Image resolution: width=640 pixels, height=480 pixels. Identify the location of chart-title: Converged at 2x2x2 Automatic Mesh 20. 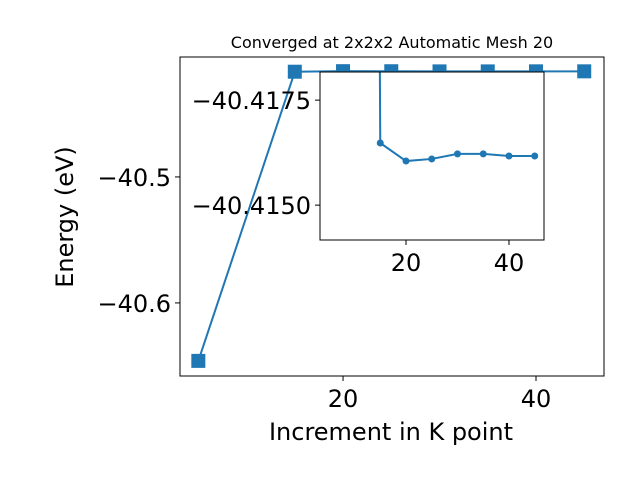
(392, 42).